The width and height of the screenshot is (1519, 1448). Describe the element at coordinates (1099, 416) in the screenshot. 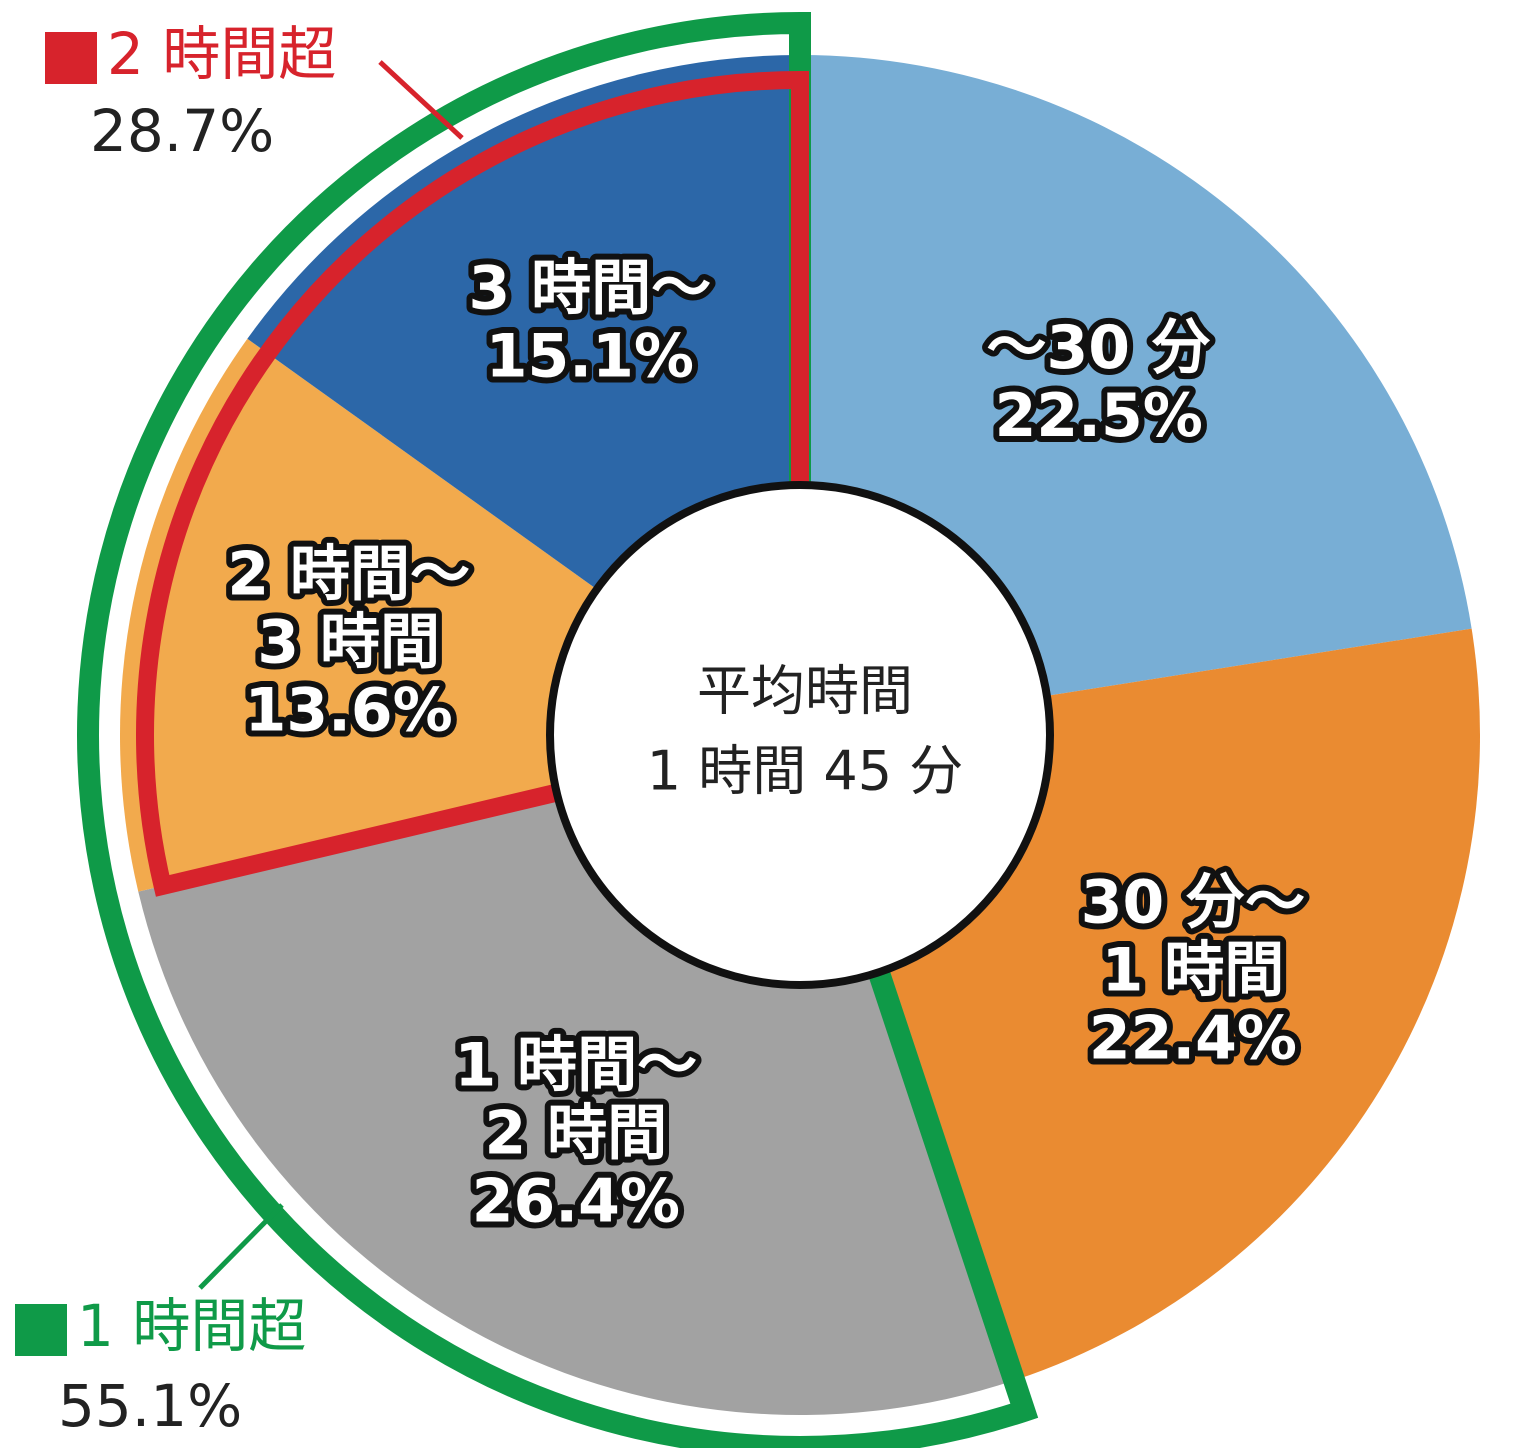

I see `slice-value: 22.5%` at that location.